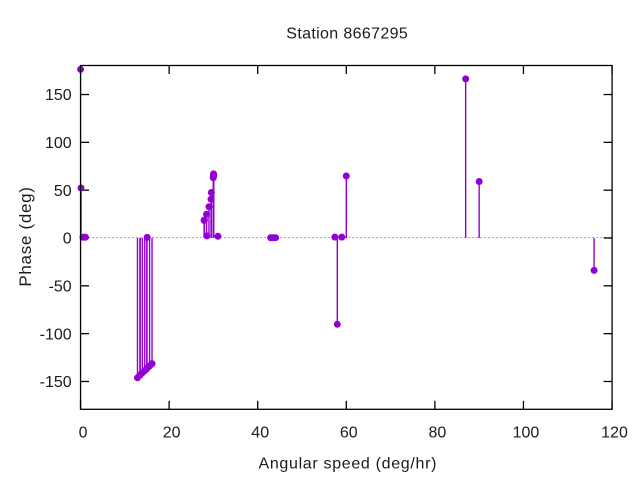 The height and width of the screenshot is (485, 640). Describe the element at coordinates (58, 95) in the screenshot. I see `svg-text: 150` at that location.